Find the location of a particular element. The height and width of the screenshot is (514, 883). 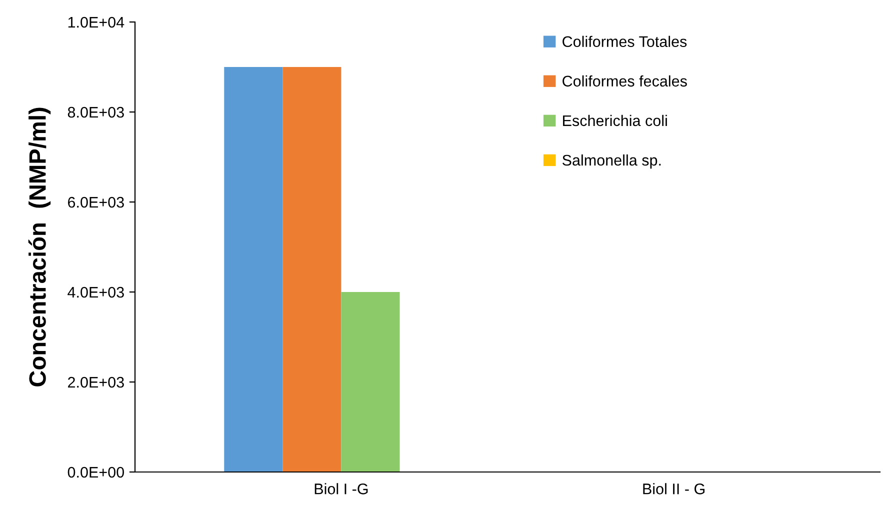

legend-label: Escherichia coli is located at coordinates (615, 120).